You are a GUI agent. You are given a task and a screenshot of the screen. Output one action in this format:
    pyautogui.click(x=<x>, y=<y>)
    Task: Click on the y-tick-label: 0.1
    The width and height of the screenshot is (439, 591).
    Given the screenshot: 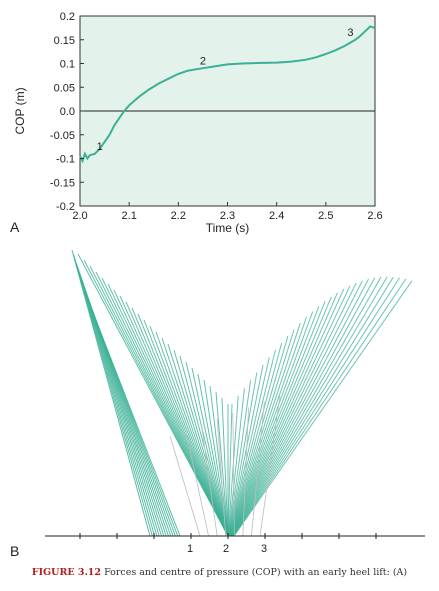 What is the action you would take?
    pyautogui.click(x=67, y=65)
    